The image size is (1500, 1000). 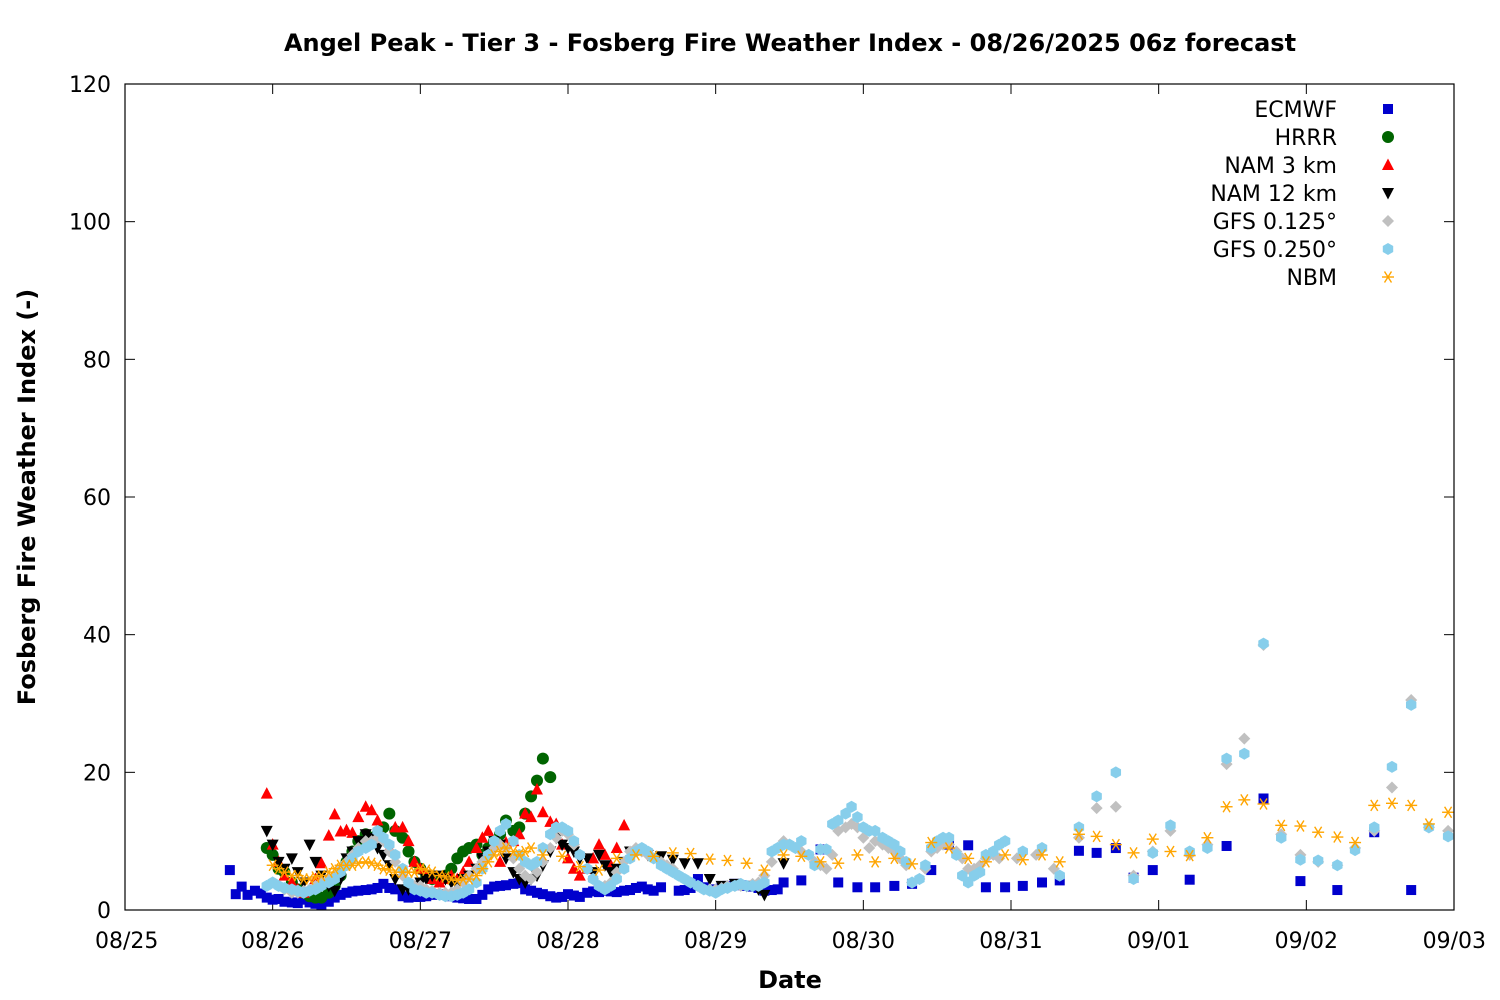 What do you see at coordinates (1275, 250) in the screenshot?
I see `legend-label: GFS 0.250°` at bounding box center [1275, 250].